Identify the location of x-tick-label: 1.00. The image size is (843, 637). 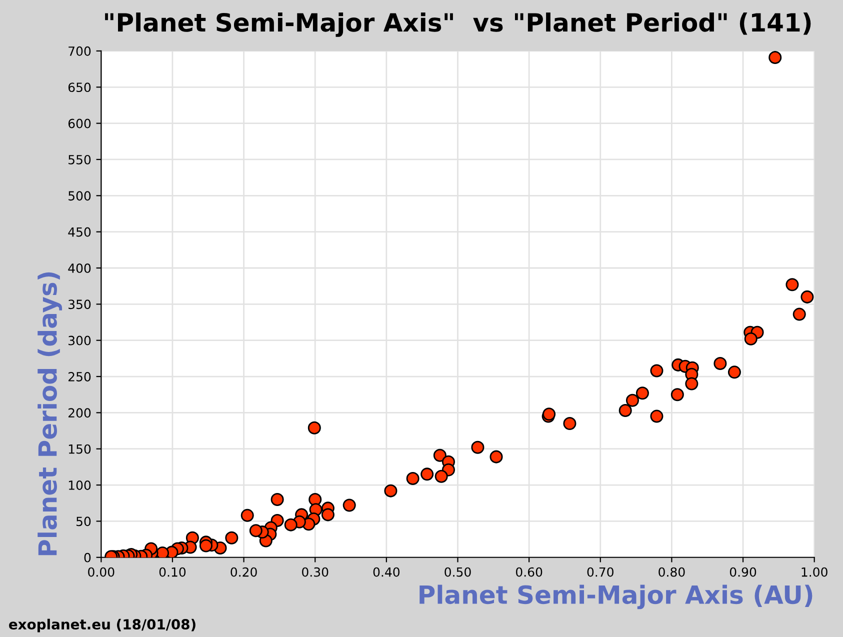
(815, 572).